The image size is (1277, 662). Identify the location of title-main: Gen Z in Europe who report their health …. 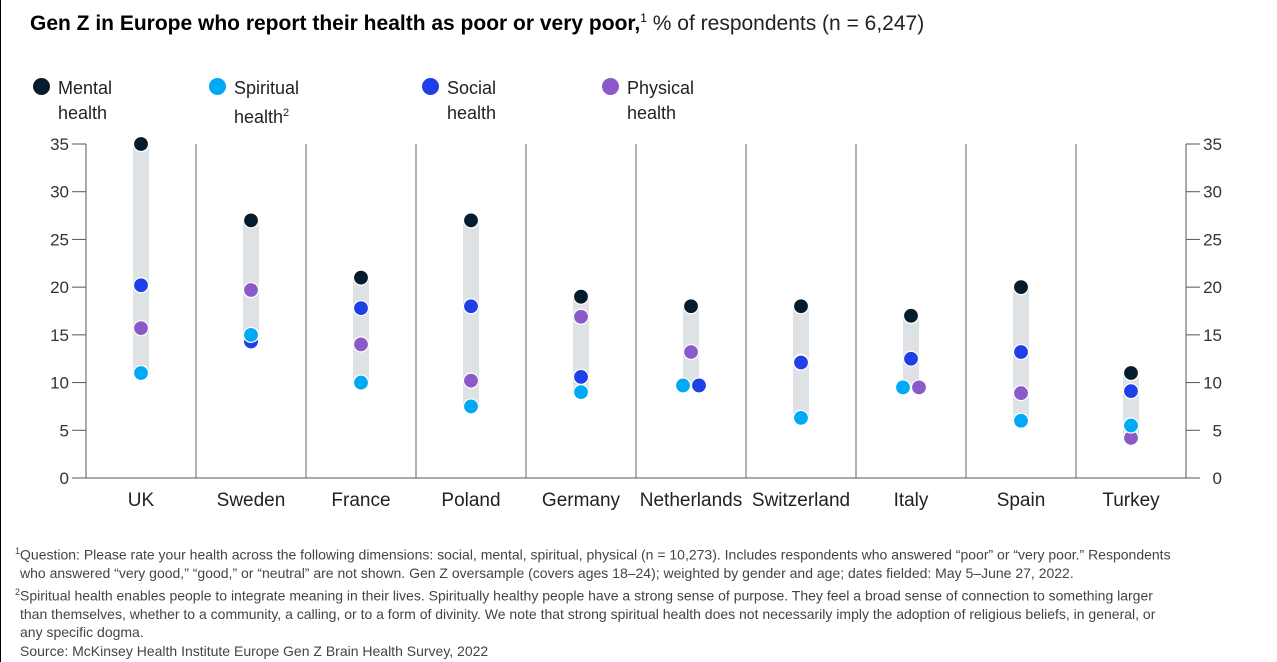
(335, 23).